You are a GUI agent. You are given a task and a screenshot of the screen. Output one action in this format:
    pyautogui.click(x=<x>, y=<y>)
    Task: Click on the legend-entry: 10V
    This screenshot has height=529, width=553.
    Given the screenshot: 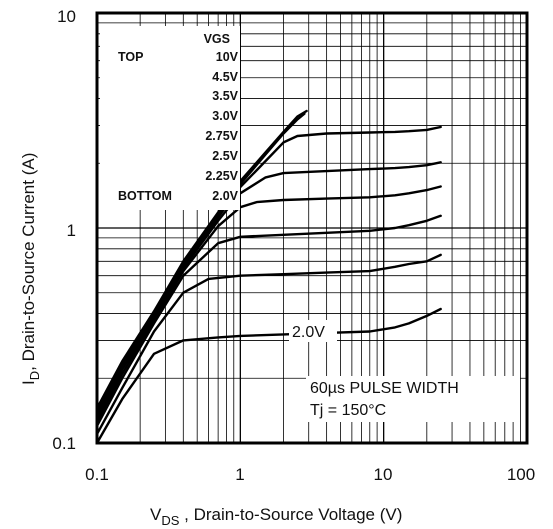 What is the action you would take?
    pyautogui.click(x=227, y=57)
    